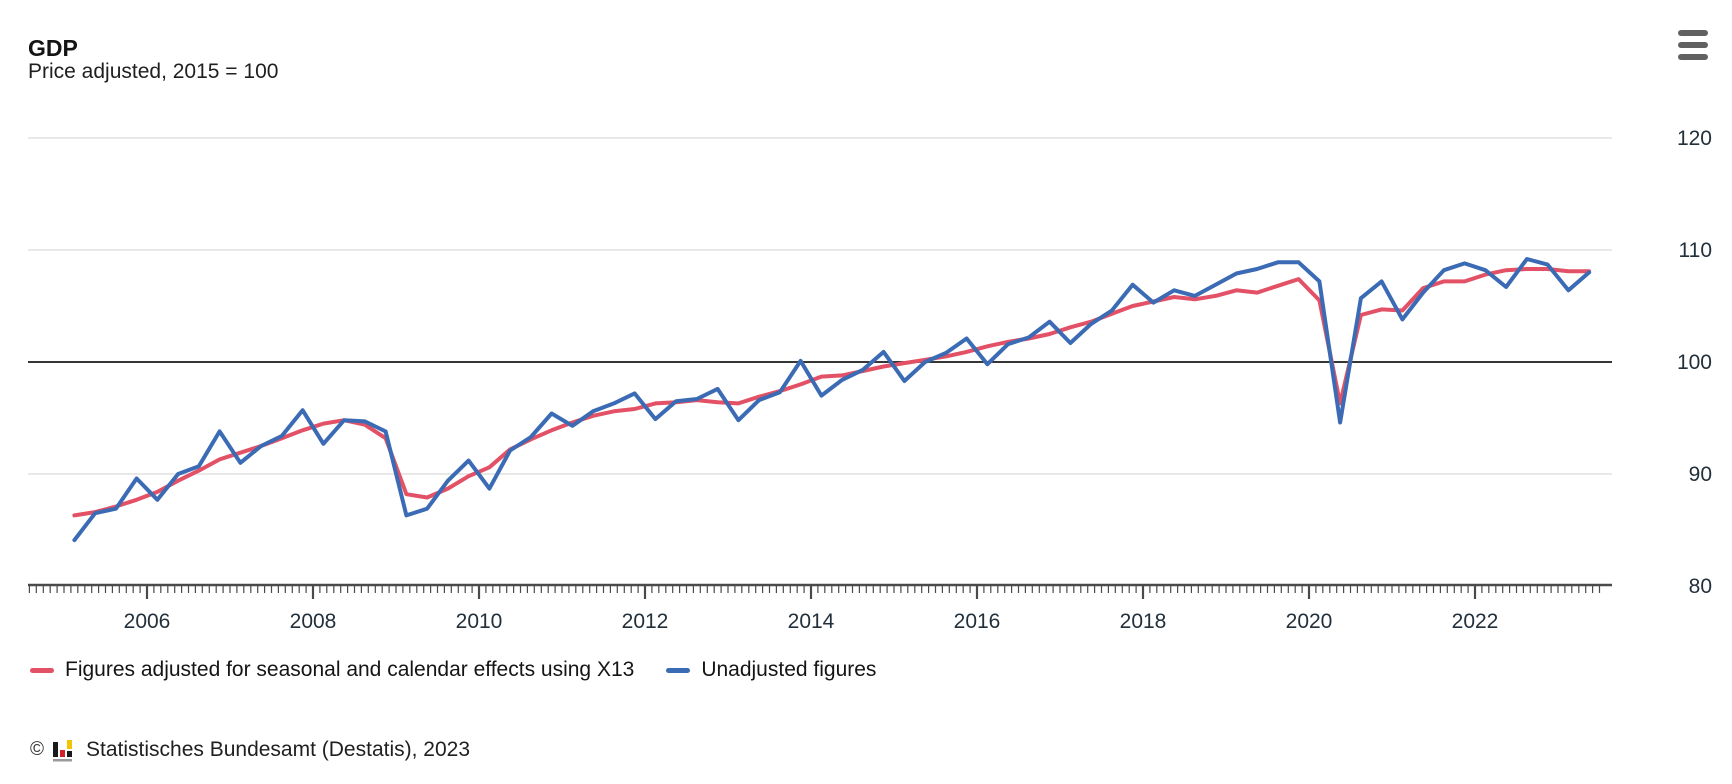 The width and height of the screenshot is (1732, 784). Describe the element at coordinates (278, 749) in the screenshot. I see `source-text: Statistisches Bundesamt (Destatis), 2023` at that location.